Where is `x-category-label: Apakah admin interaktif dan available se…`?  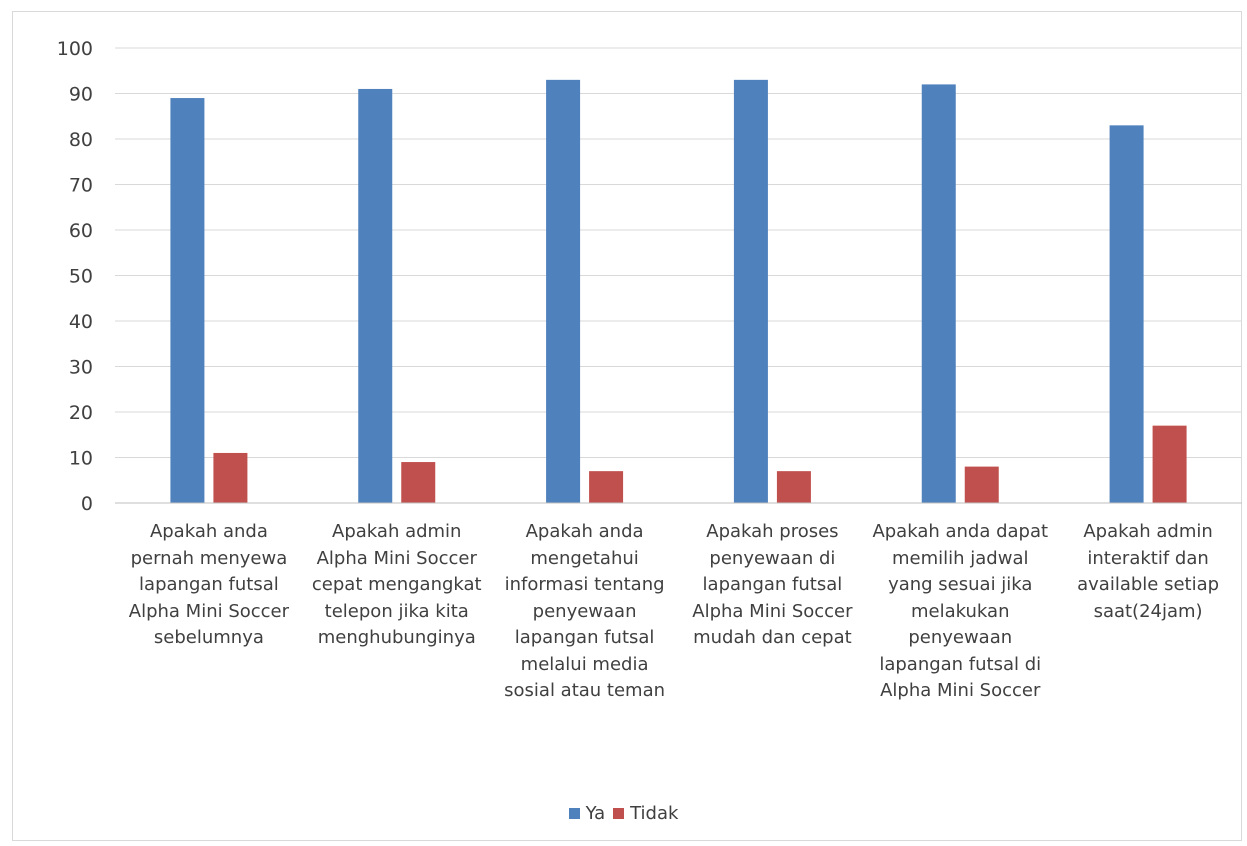 x-category-label: Apakah admin interaktif dan available se… is located at coordinates (1148, 571).